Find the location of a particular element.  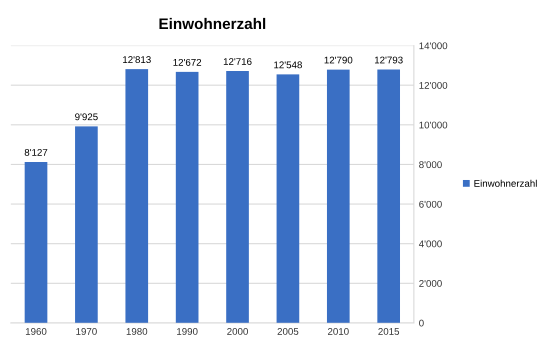

y-tick-label: 2'000 is located at coordinates (430, 283).